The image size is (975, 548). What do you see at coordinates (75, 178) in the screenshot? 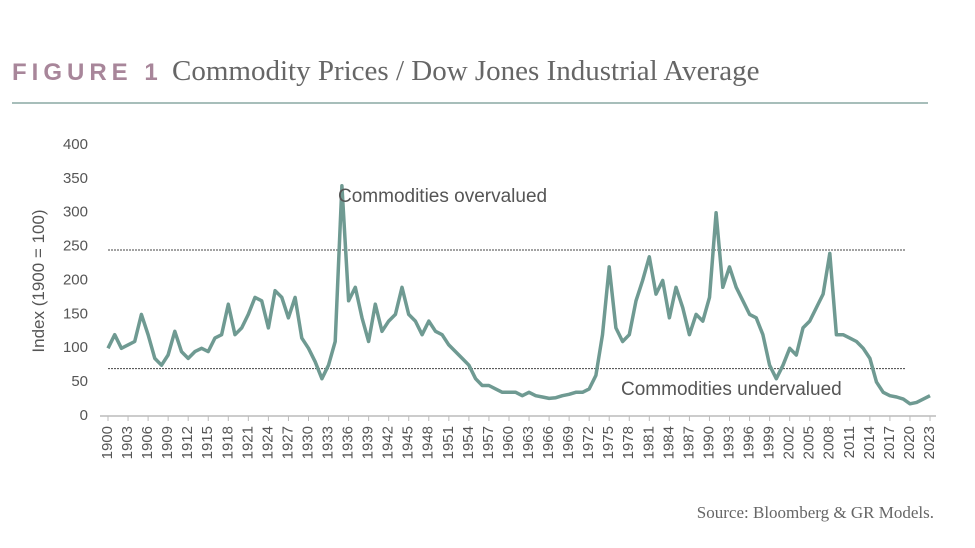
I see `y-tick-label: 350` at bounding box center [75, 178].